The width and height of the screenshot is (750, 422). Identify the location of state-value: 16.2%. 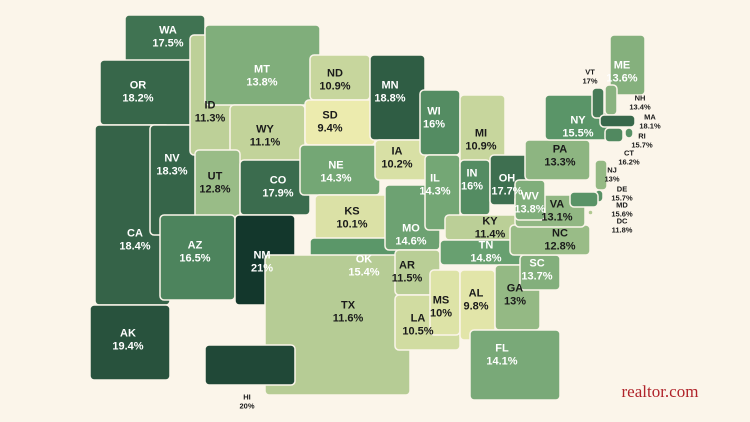
(629, 161).